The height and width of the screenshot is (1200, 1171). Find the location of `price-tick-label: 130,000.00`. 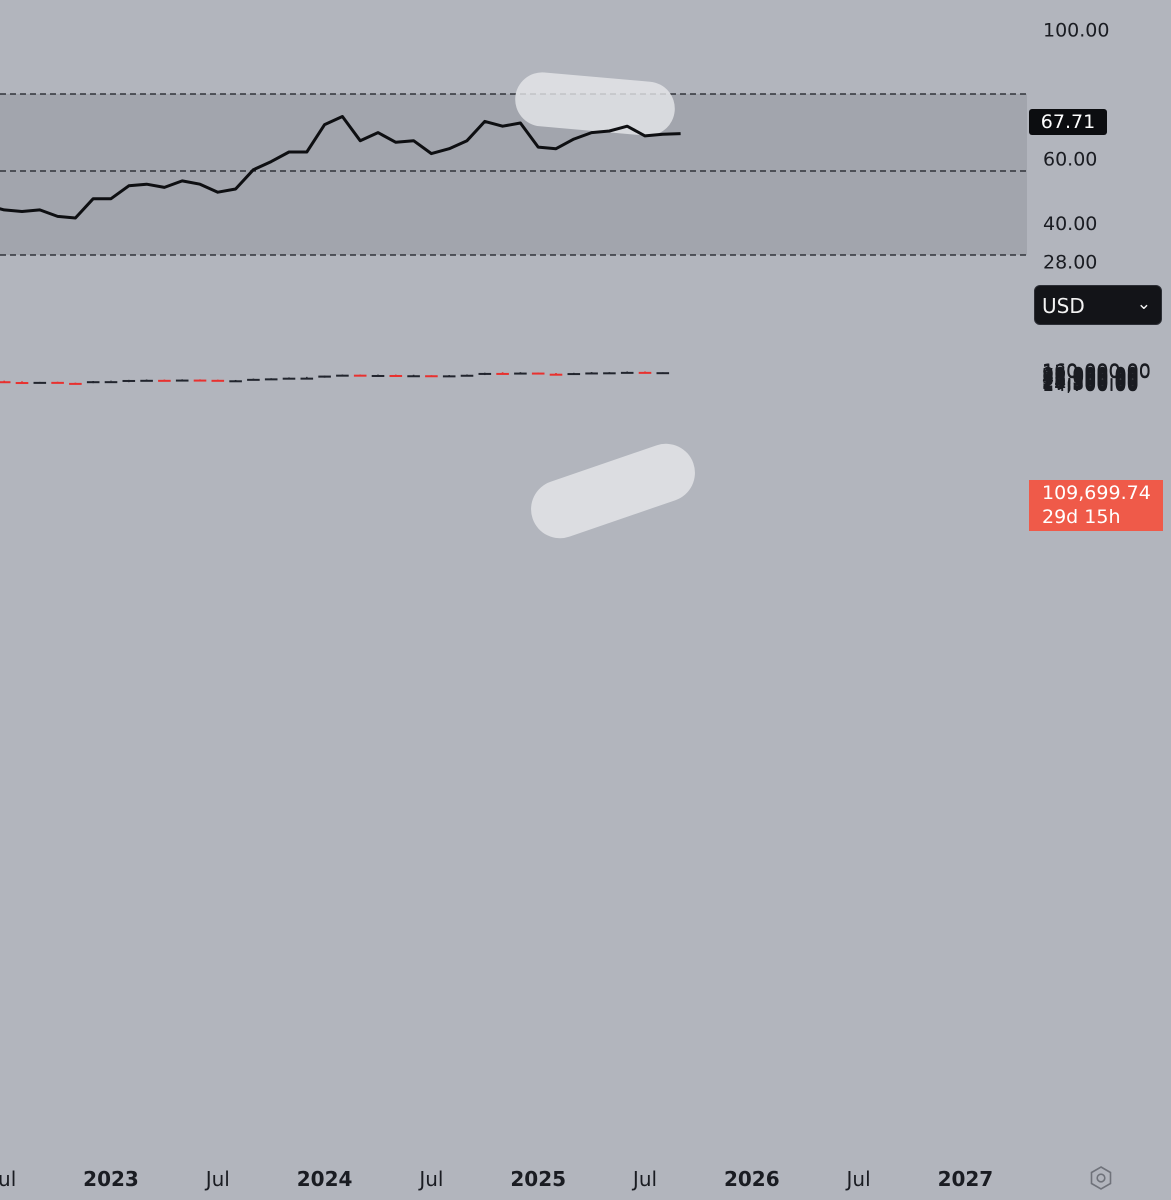

price-tick-label: 130,000.00 is located at coordinates (1096, 372).